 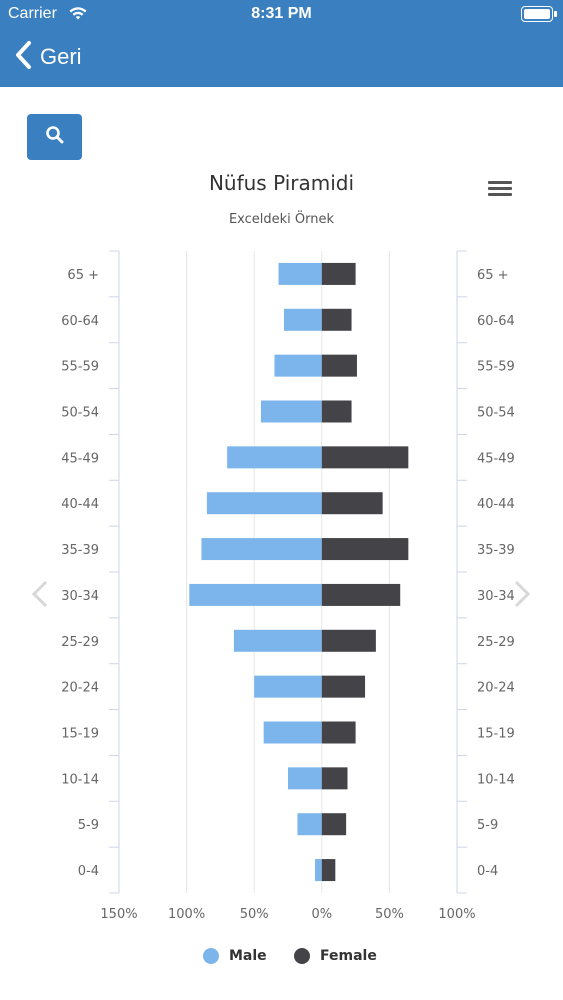 I want to click on chart-legend: Male Female, so click(x=281, y=959).